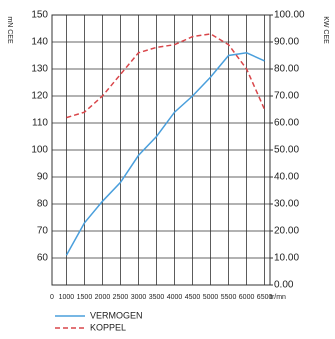  Describe the element at coordinates (67, 297) in the screenshot. I see `x-tick-label: 1000` at that location.